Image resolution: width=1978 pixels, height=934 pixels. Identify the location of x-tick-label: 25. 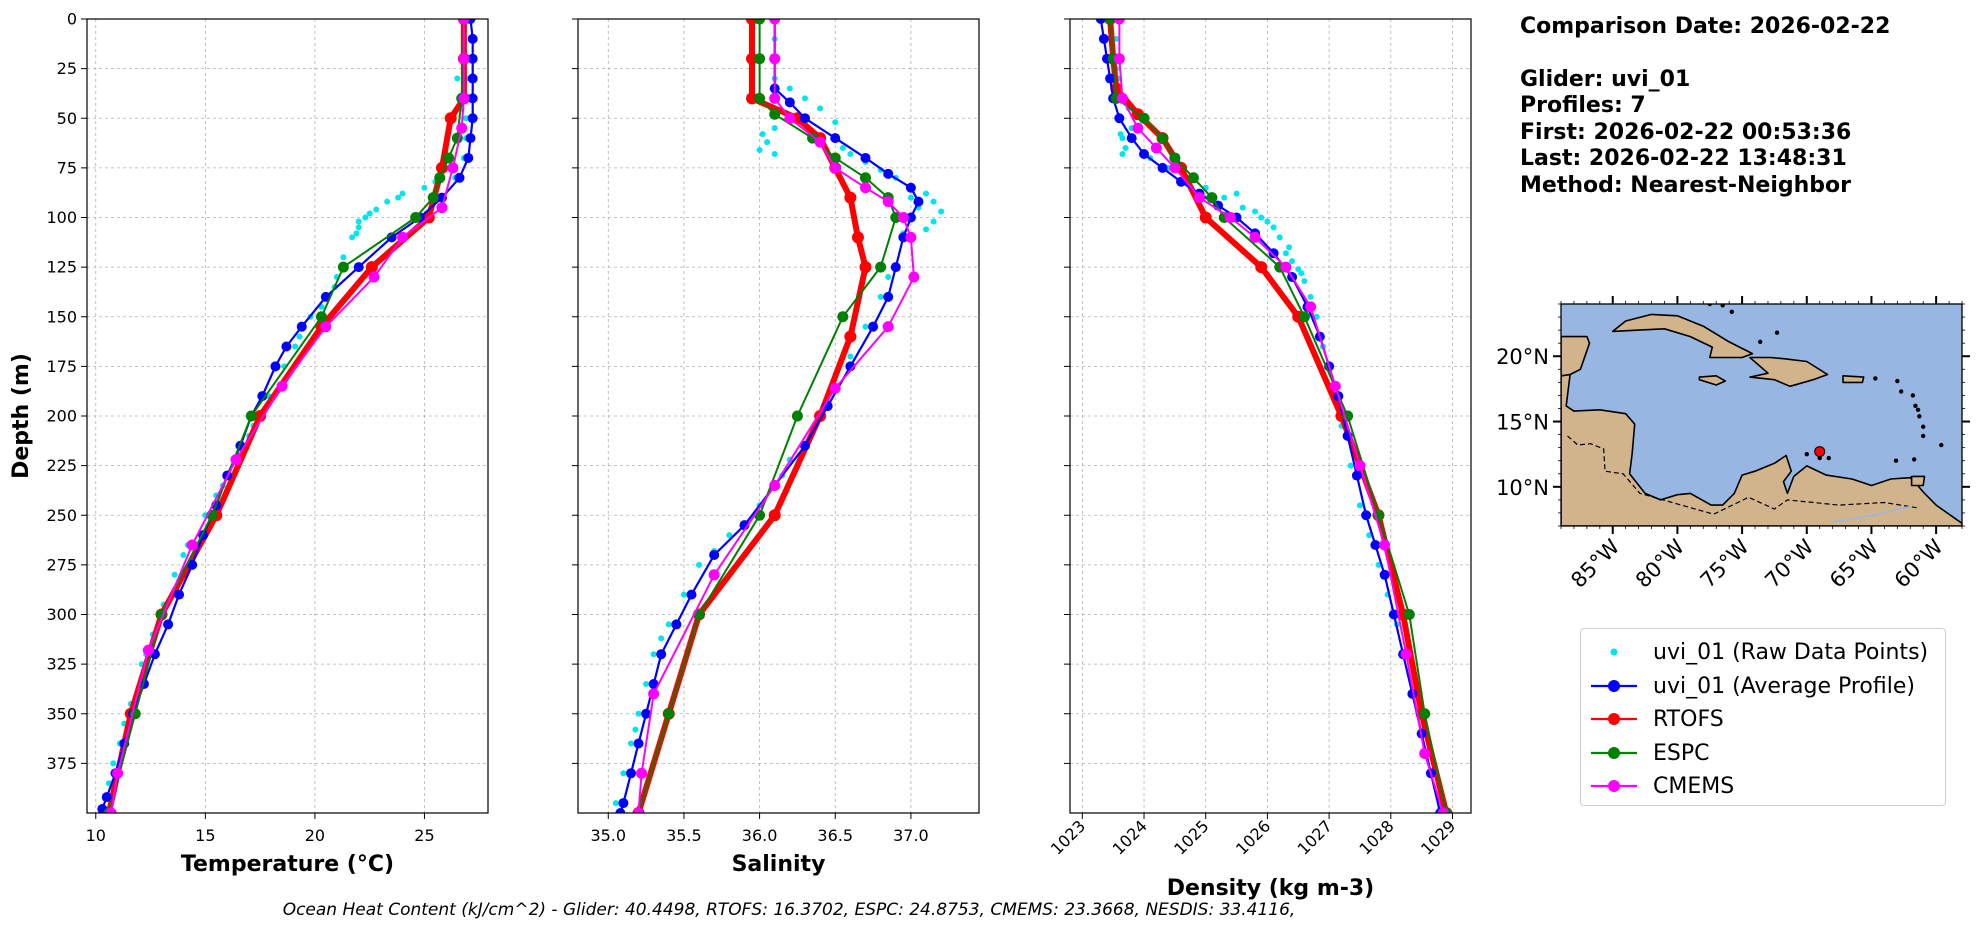
(424, 835).